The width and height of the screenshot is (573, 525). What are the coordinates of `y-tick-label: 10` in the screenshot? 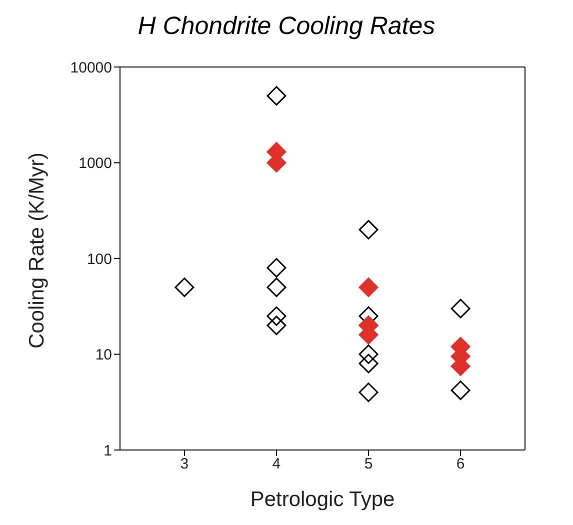 It's located at (103, 355).